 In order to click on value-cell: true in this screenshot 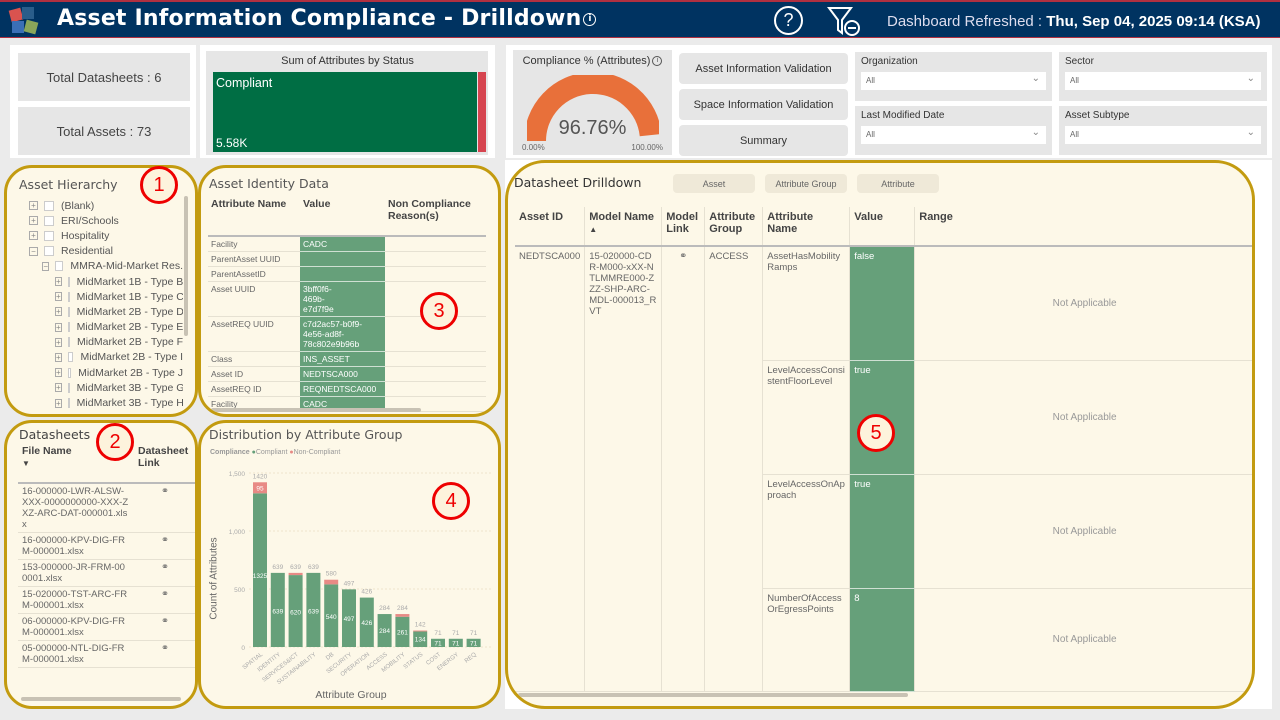, I will do `click(882, 417)`.